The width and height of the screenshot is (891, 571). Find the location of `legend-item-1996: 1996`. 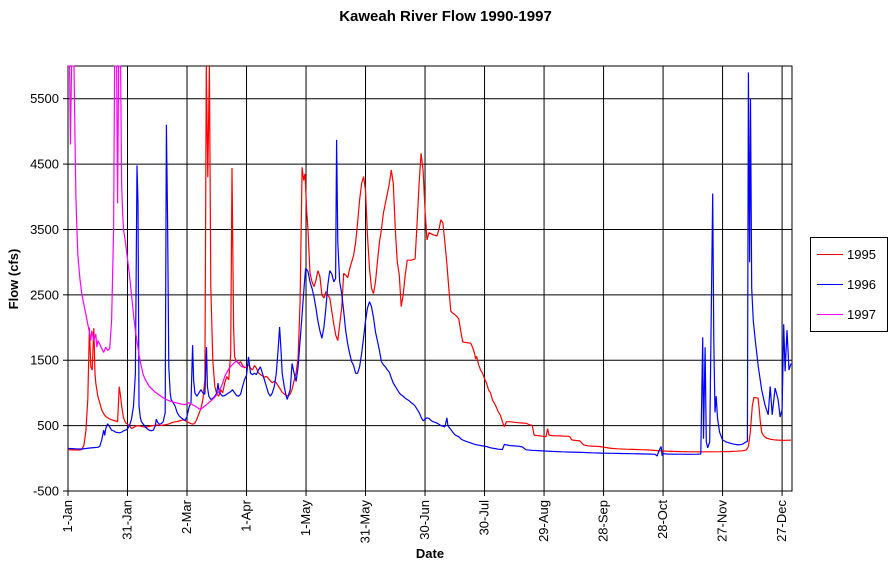

legend-item-1996: 1996 is located at coordinates (849, 284).